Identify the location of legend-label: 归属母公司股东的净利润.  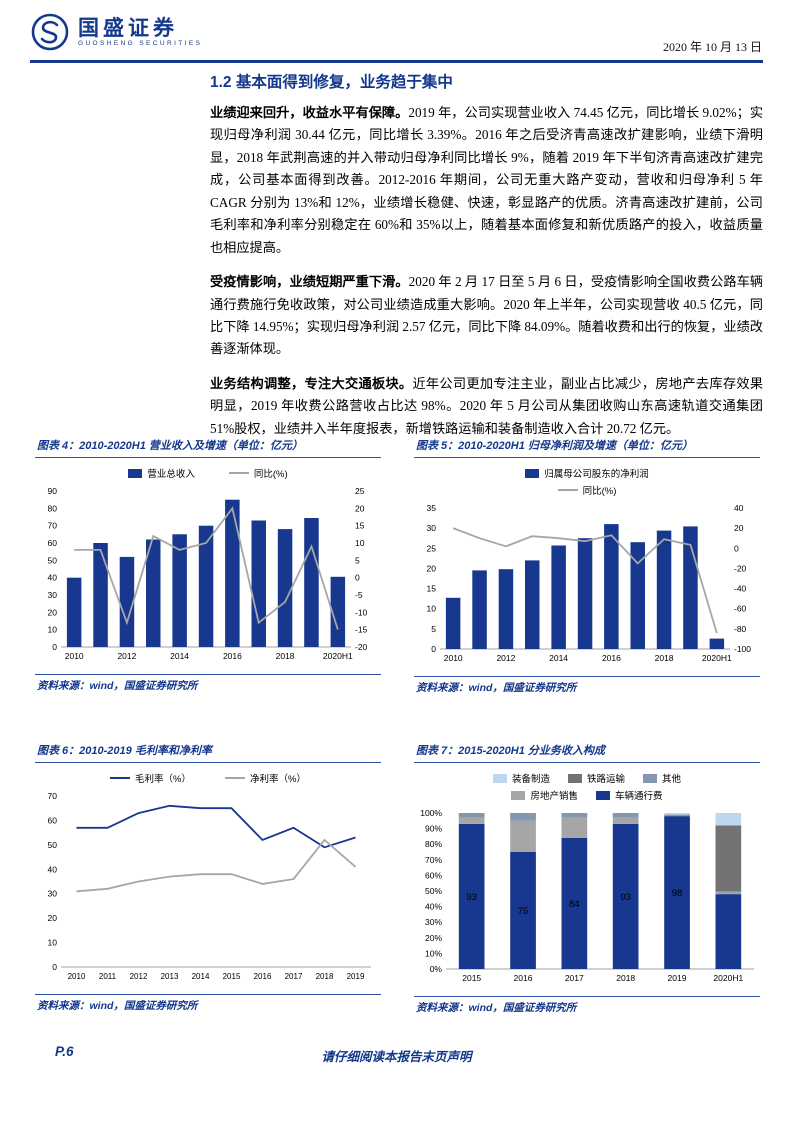
(596, 474).